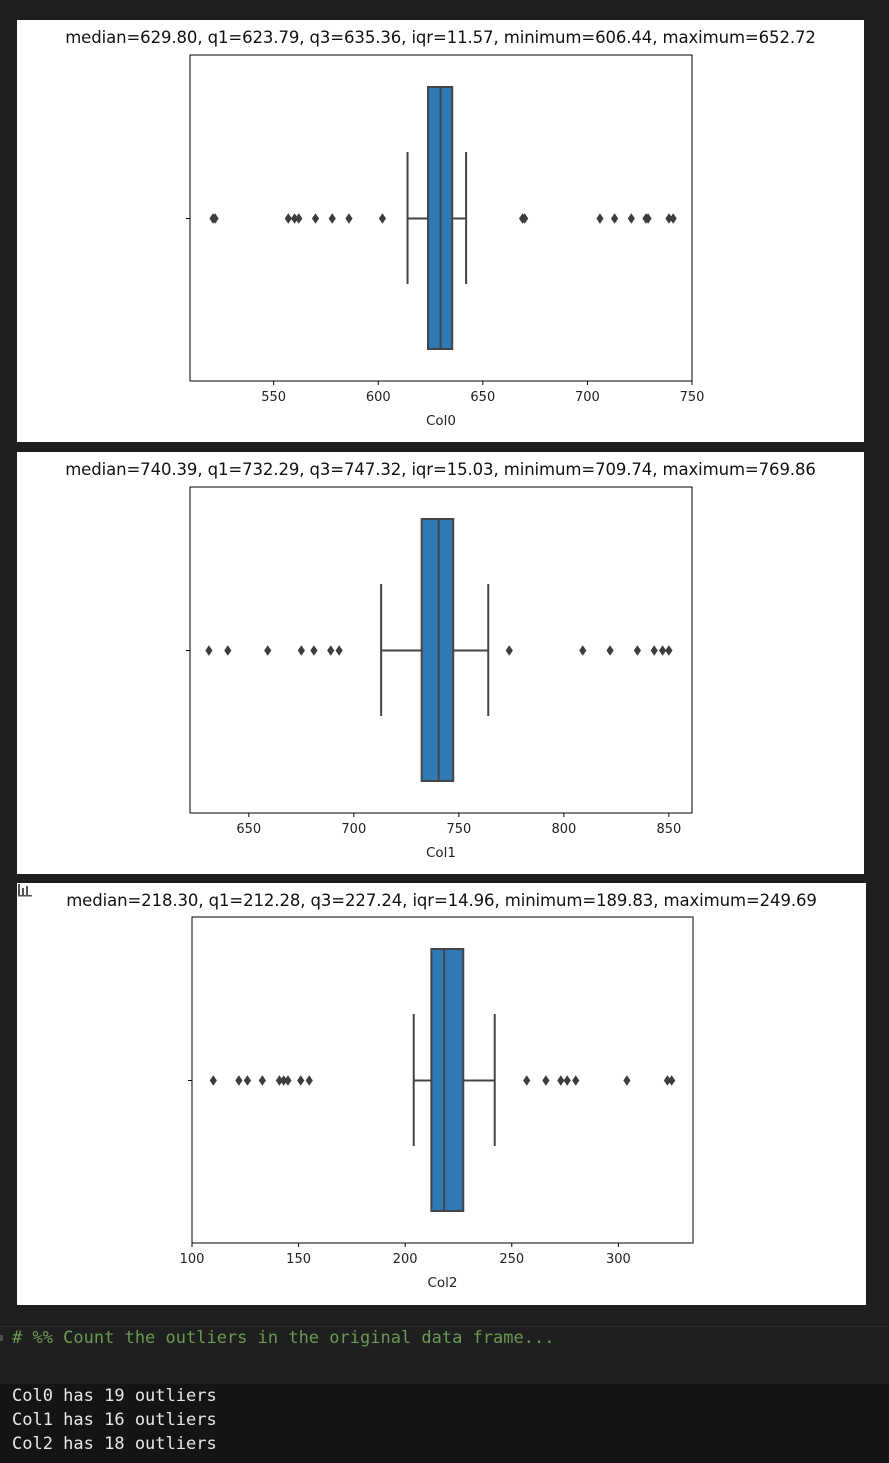 This screenshot has width=889, height=1463. I want to click on boxplot-col0-svg: 550 600 650 700 750 Col0, so click(445, 241).